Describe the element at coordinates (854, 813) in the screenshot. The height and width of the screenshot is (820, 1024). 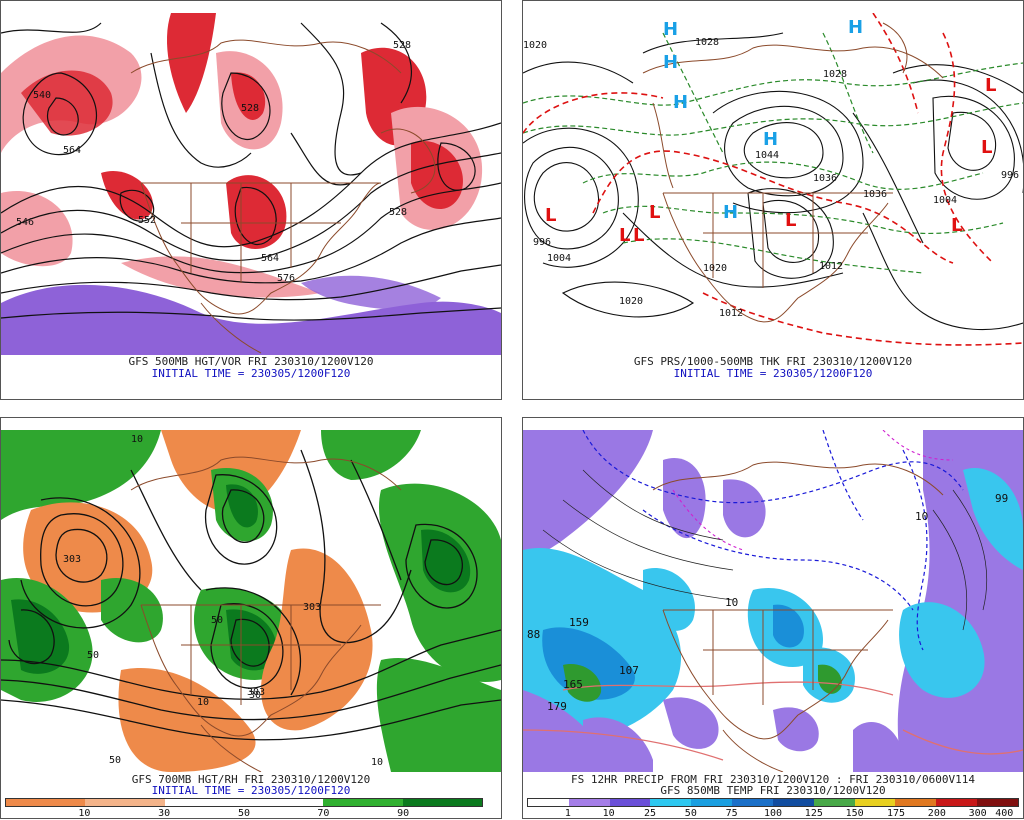
I see `precip-tick: 150` at that location.